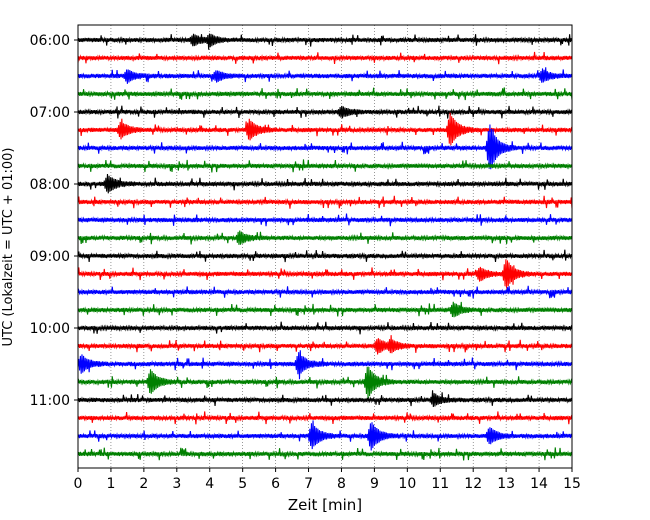 Image resolution: width=650 pixels, height=520 pixels. What do you see at coordinates (506, 484) in the screenshot?
I see `x-tick-label: 13` at bounding box center [506, 484].